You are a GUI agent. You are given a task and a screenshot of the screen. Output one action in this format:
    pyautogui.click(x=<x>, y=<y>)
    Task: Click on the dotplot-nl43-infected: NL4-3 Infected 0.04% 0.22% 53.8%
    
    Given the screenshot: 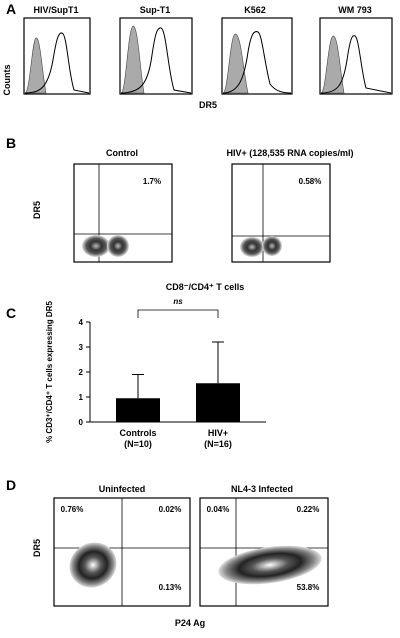 What is the action you would take?
    pyautogui.click(x=264, y=545)
    